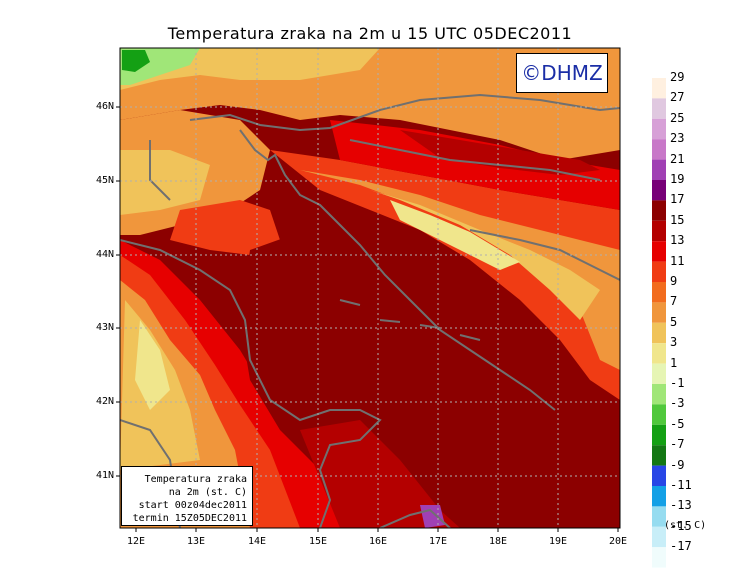 Image resolution: width=740 pixels, height=582 pixels. Describe the element at coordinates (192, 505) in the screenshot. I see `info-line: start 00z04dec2011` at that location.